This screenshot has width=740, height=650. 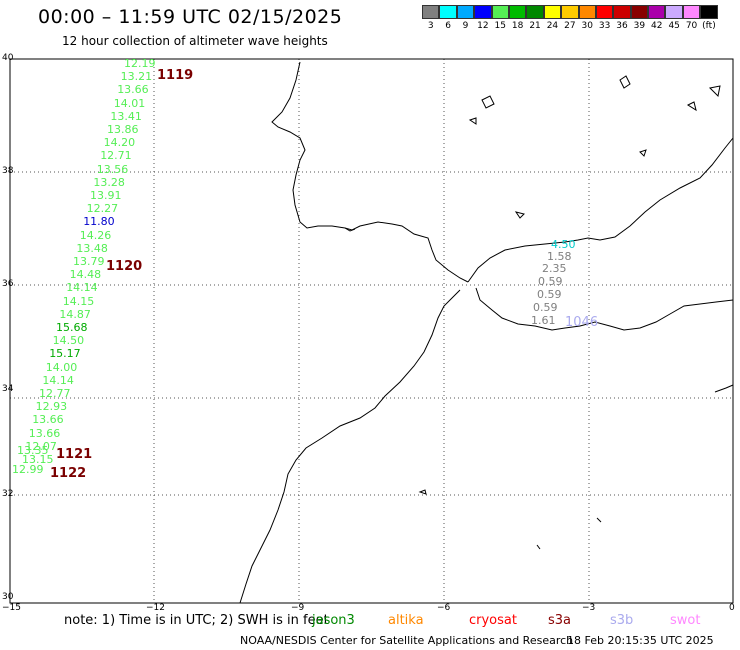 I want to click on legend-bin: 21, so click(x=535, y=18).